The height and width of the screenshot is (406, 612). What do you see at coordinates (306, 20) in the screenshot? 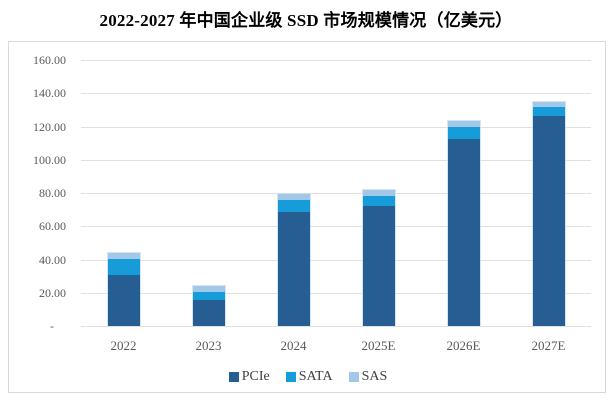
I see `chart-title: 2022-2027 年中国企业级 SSD 市场规模情况（亿美元）` at bounding box center [306, 20].